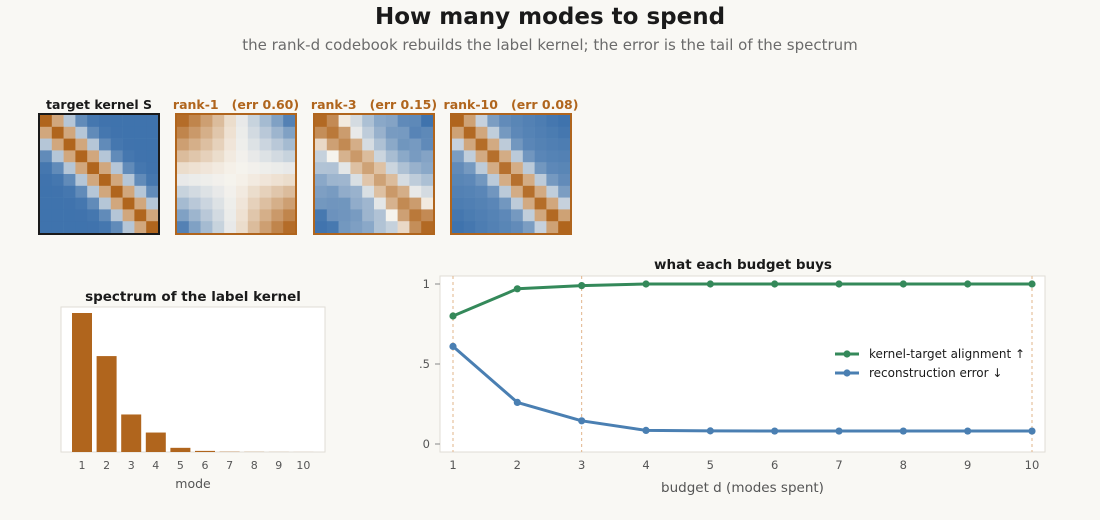 This screenshot has width=1100, height=520. I want to click on x-tick-label: 9, so click(967, 465).